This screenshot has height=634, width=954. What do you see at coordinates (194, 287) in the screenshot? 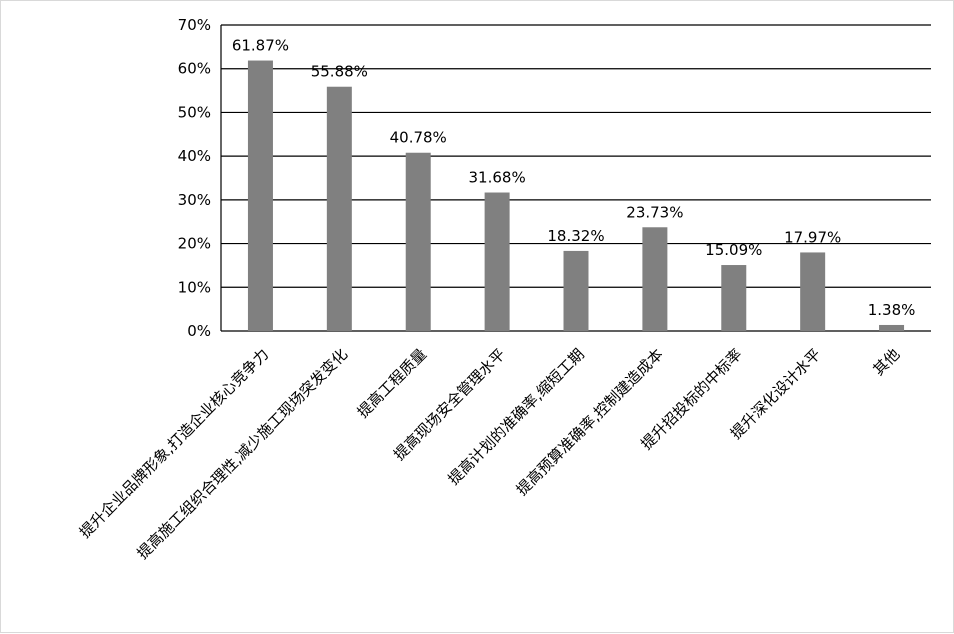
I see `y-tick-label: 10%` at bounding box center [194, 287].